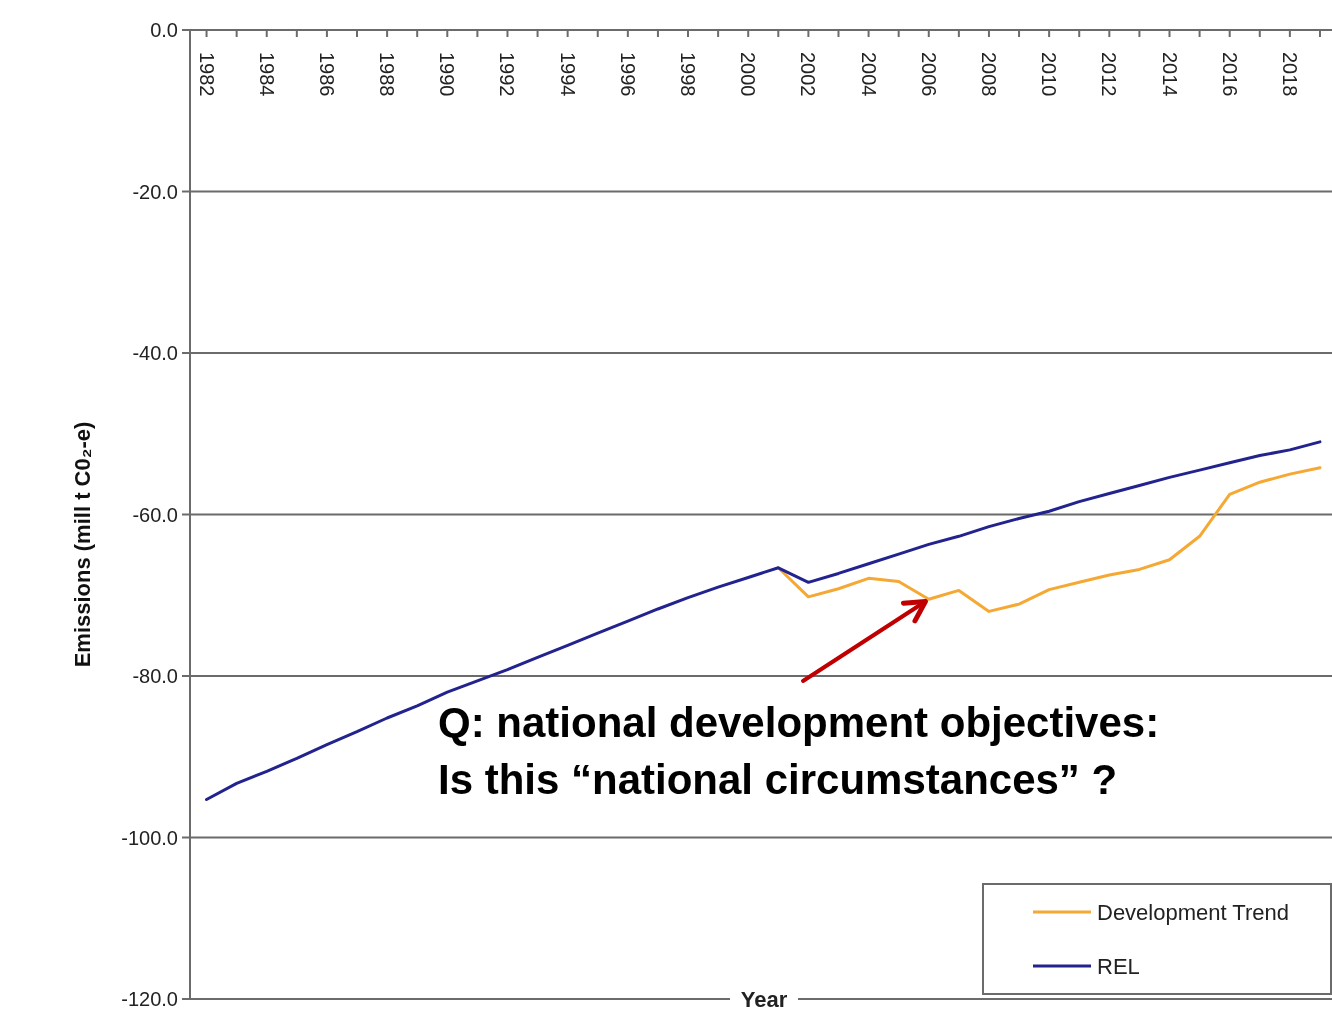 The width and height of the screenshot is (1332, 1020). What do you see at coordinates (627, 74) in the screenshot?
I see `x-tick-label: 1996` at bounding box center [627, 74].